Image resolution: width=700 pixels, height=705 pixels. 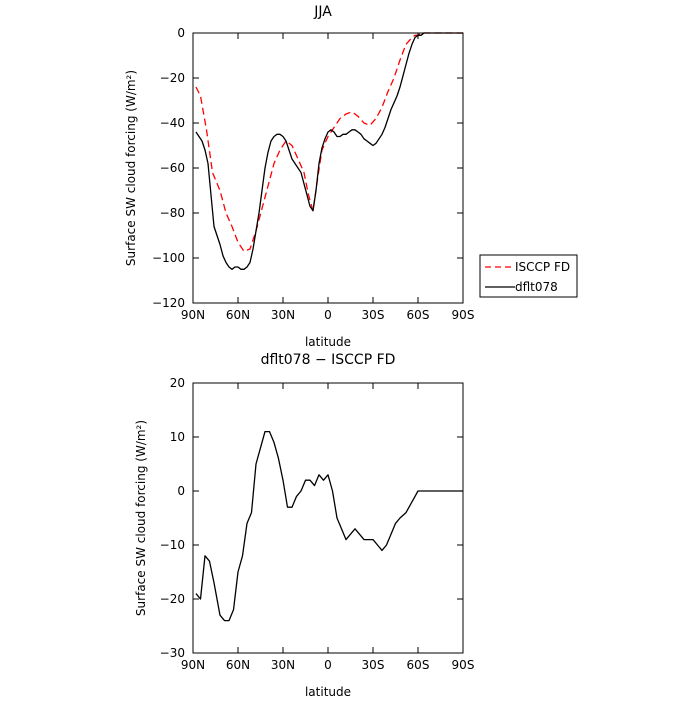 What do you see at coordinates (418, 315) in the screenshot?
I see `top-x-tick-label: 60S` at bounding box center [418, 315].